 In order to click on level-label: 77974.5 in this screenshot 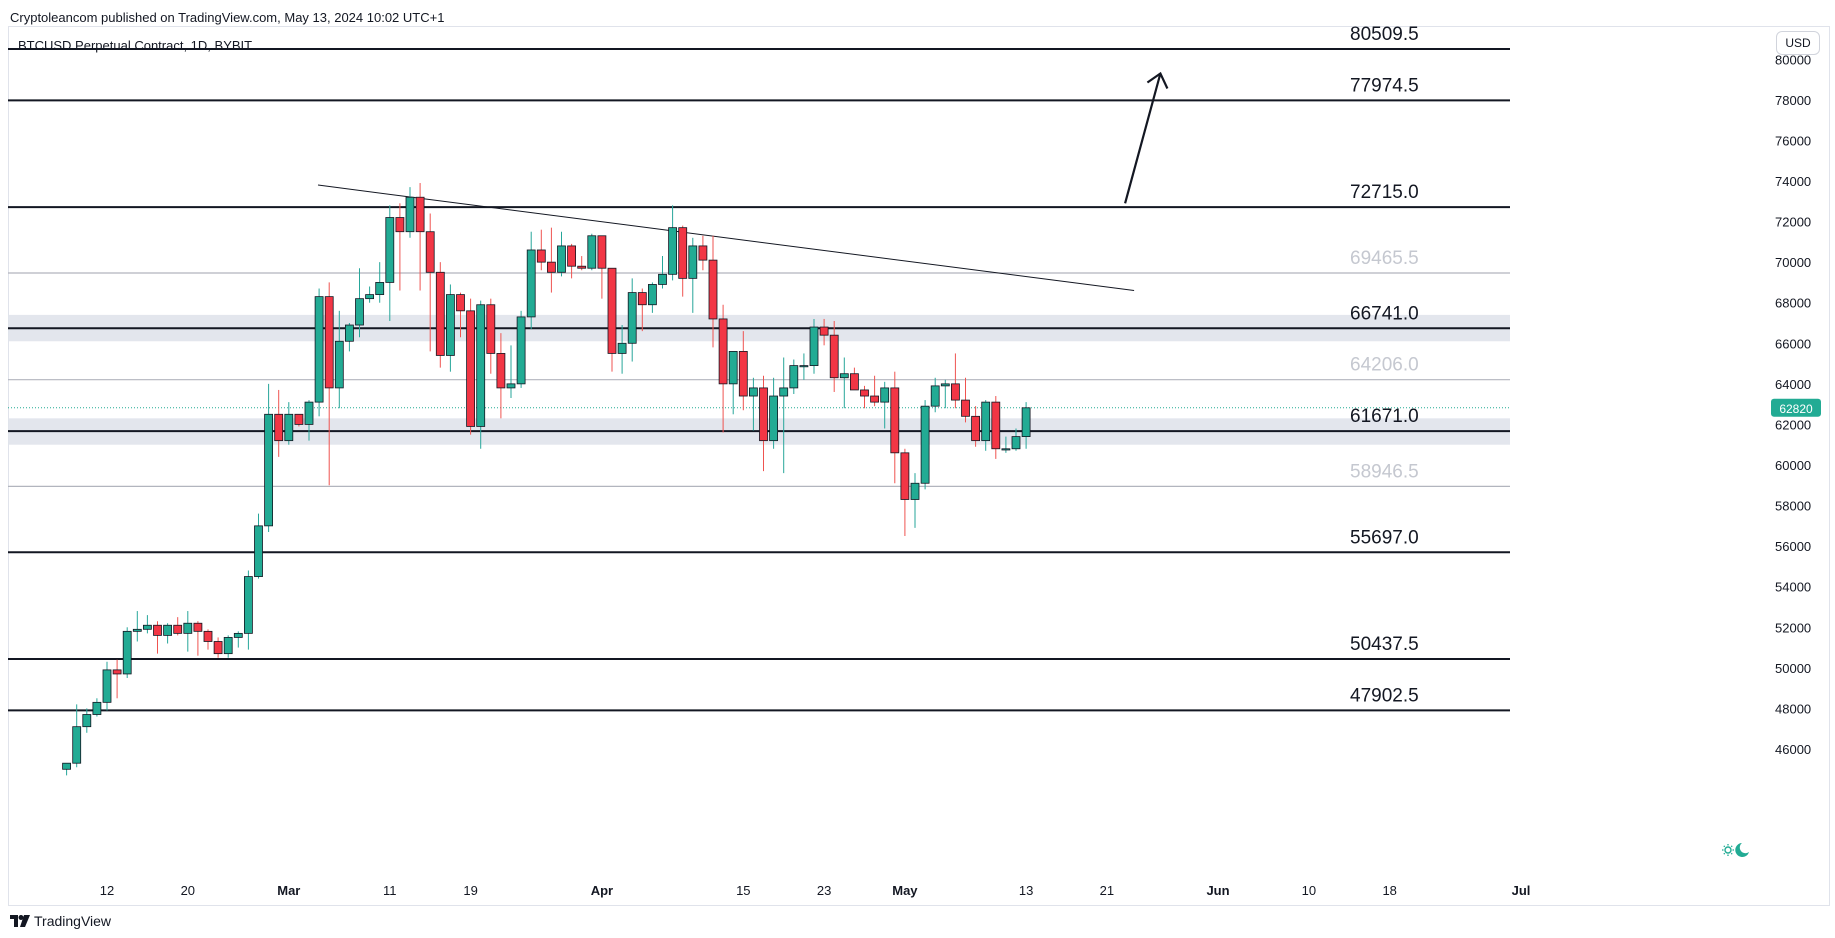, I will do `click(1384, 85)`.